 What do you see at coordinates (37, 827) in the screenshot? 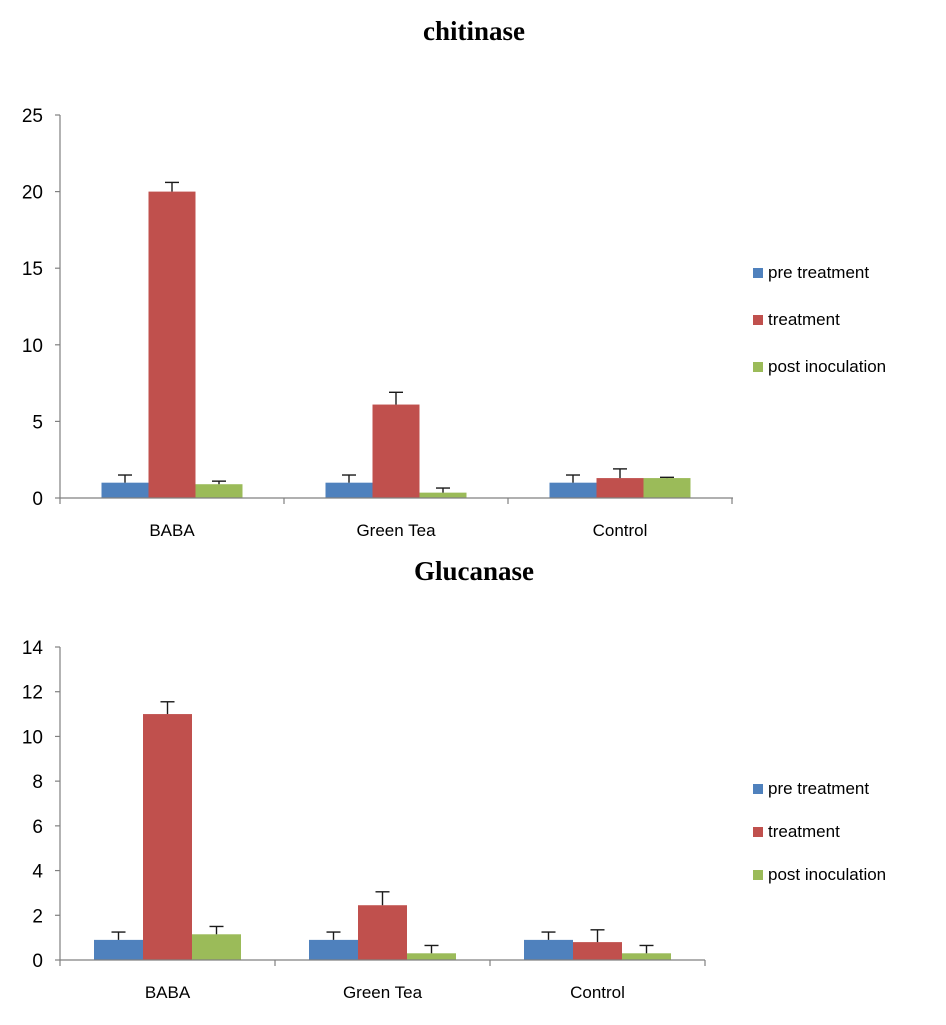
I see `y-tick-label: 6` at bounding box center [37, 827].